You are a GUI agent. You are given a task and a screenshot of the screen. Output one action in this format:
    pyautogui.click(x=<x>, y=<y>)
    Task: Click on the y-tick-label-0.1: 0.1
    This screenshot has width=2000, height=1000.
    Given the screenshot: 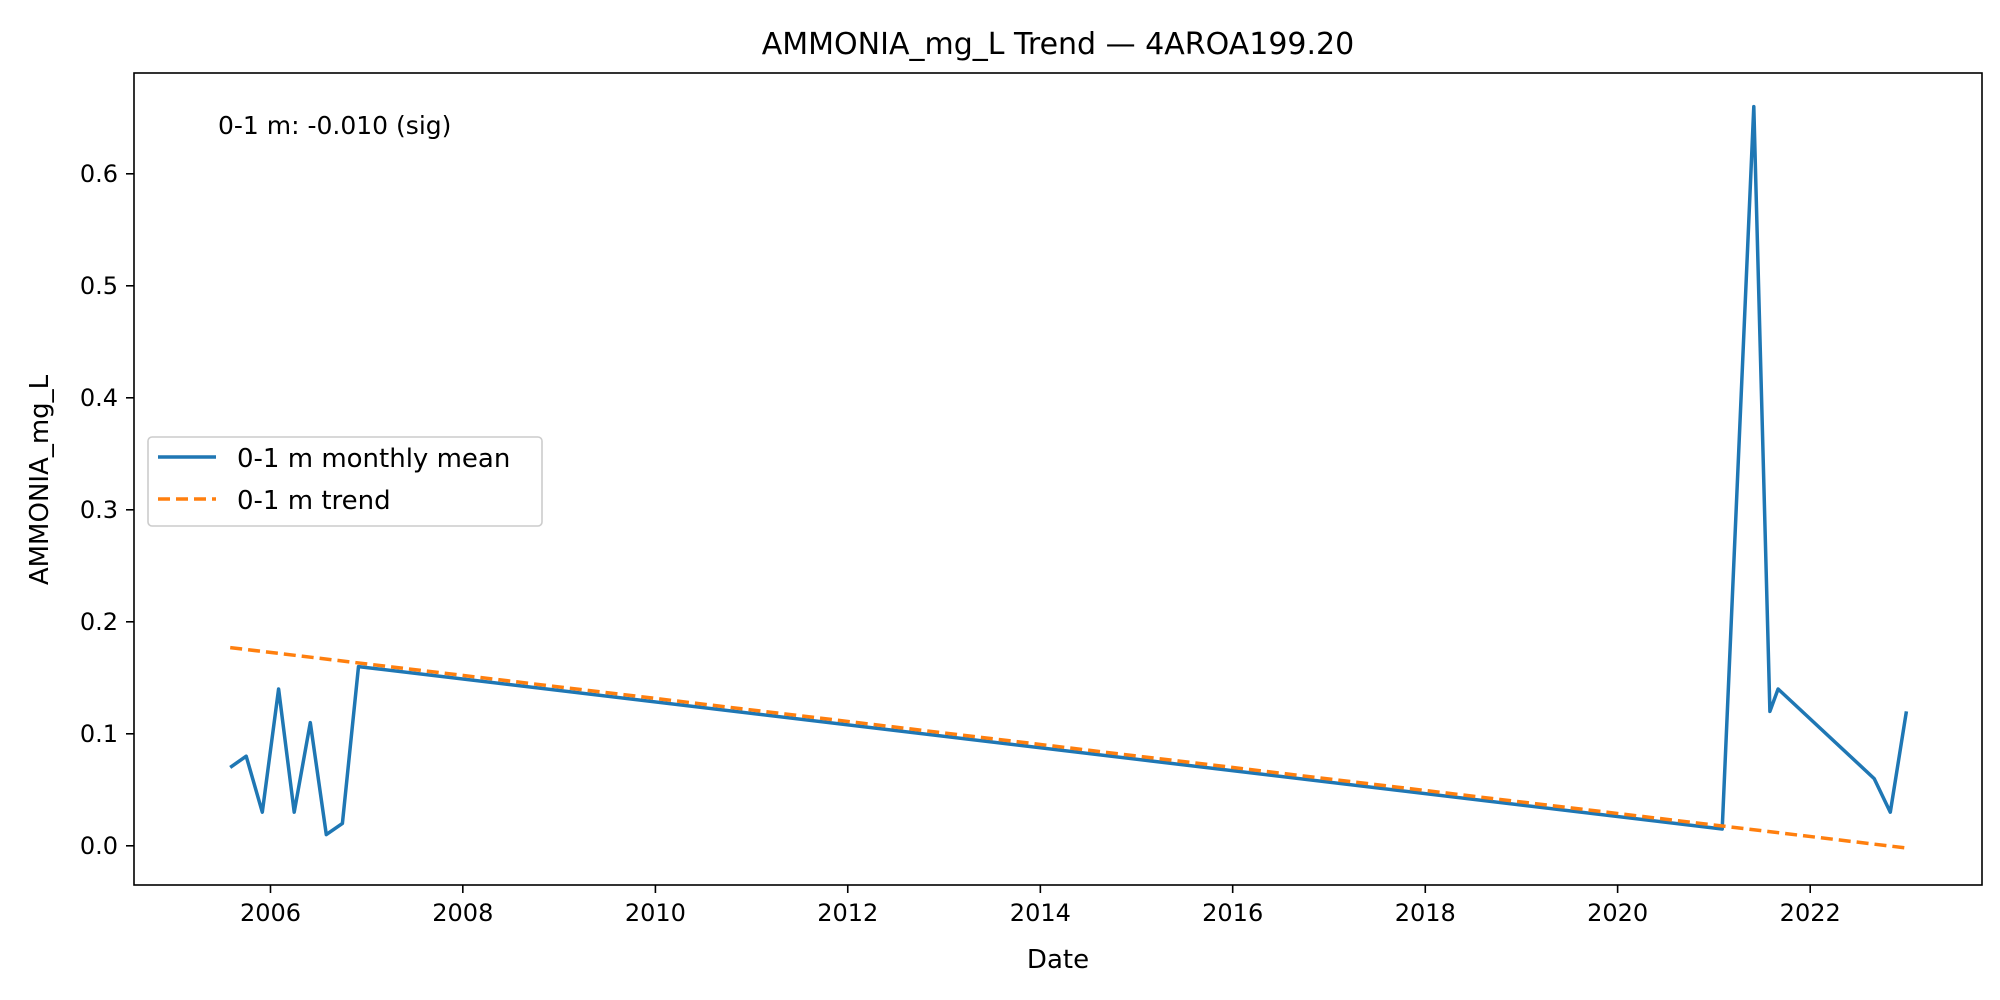 What is the action you would take?
    pyautogui.click(x=99, y=734)
    